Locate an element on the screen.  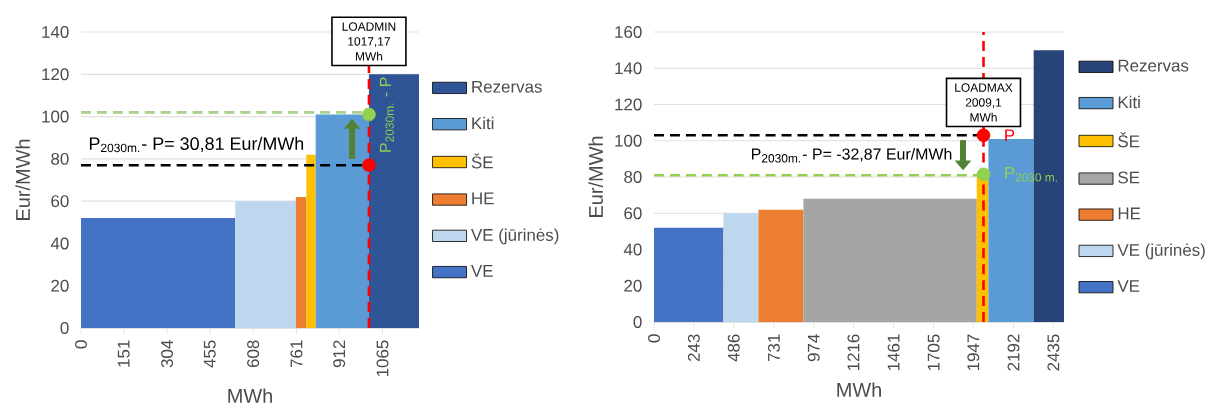
x-tick-label: 1216 is located at coordinates (853, 352).